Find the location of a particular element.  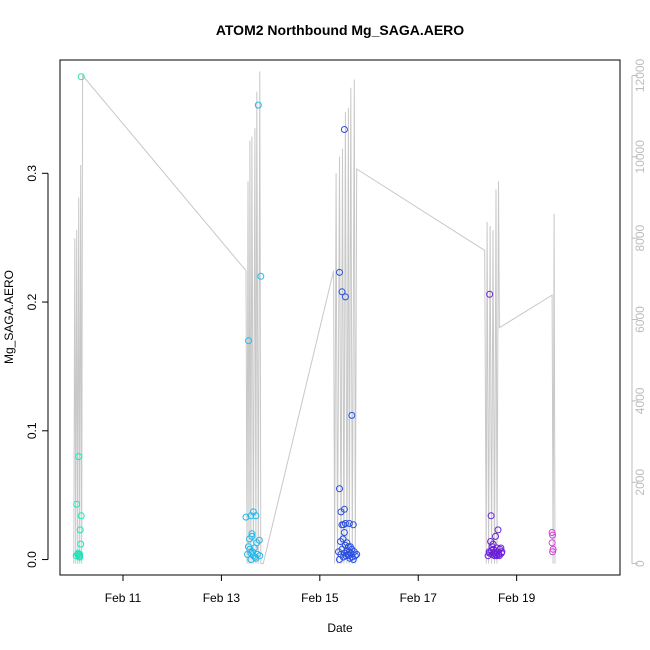

y-tick-label: 0.3 is located at coordinates (32, 173).